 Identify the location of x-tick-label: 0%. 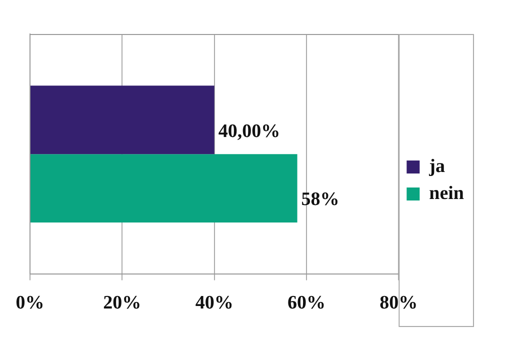
(30, 303).